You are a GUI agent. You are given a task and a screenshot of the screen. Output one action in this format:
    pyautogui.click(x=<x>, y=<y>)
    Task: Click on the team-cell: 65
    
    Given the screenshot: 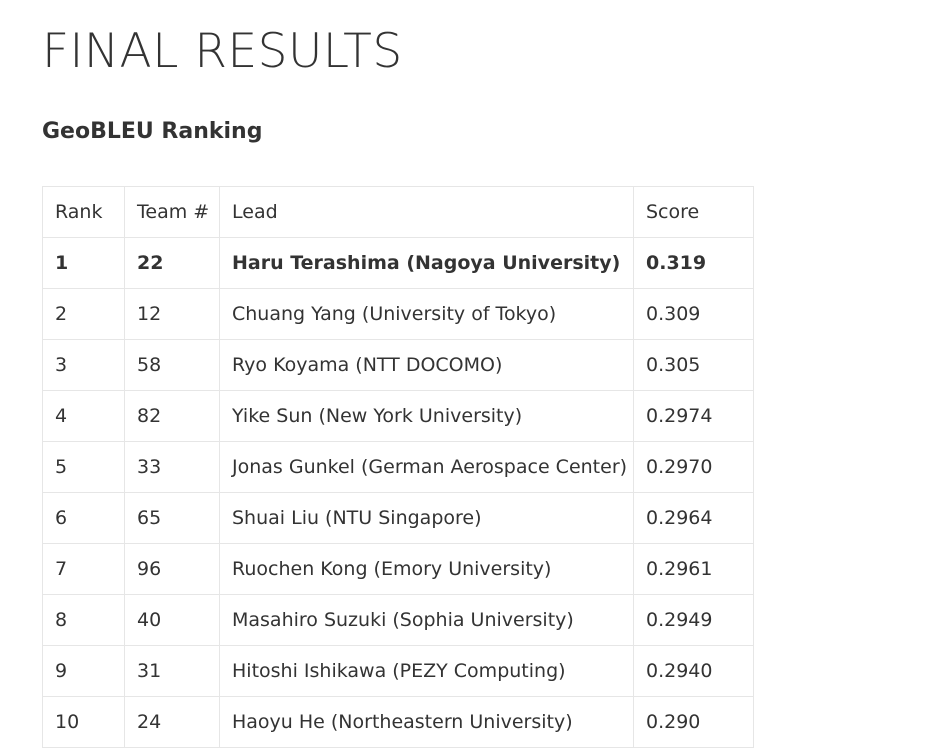 What is the action you would take?
    pyautogui.click(x=172, y=518)
    